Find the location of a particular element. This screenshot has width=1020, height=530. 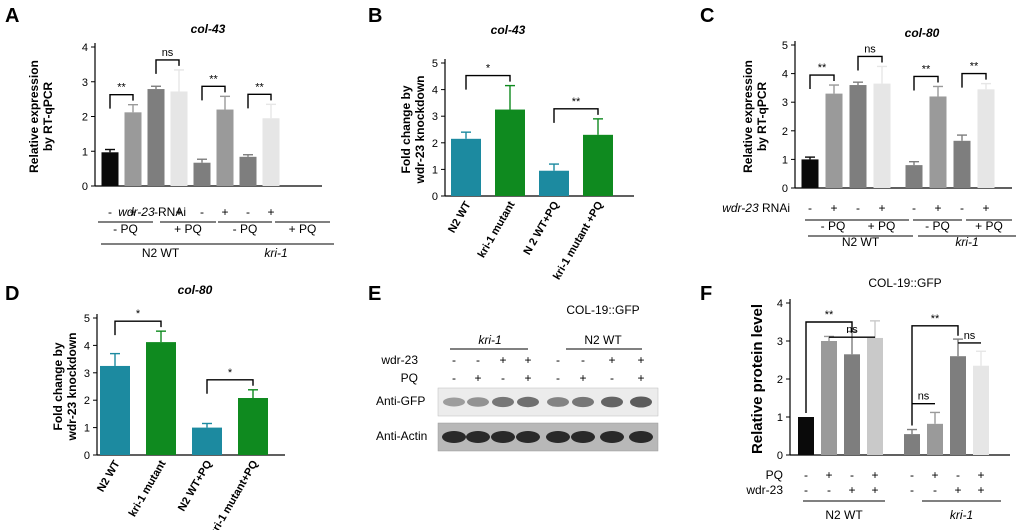

blot-bands is located at coordinates (547, 419).